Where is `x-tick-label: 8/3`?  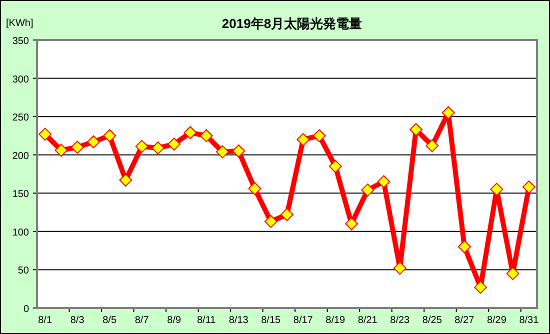 x-tick-label: 8/3 is located at coordinates (77, 320).